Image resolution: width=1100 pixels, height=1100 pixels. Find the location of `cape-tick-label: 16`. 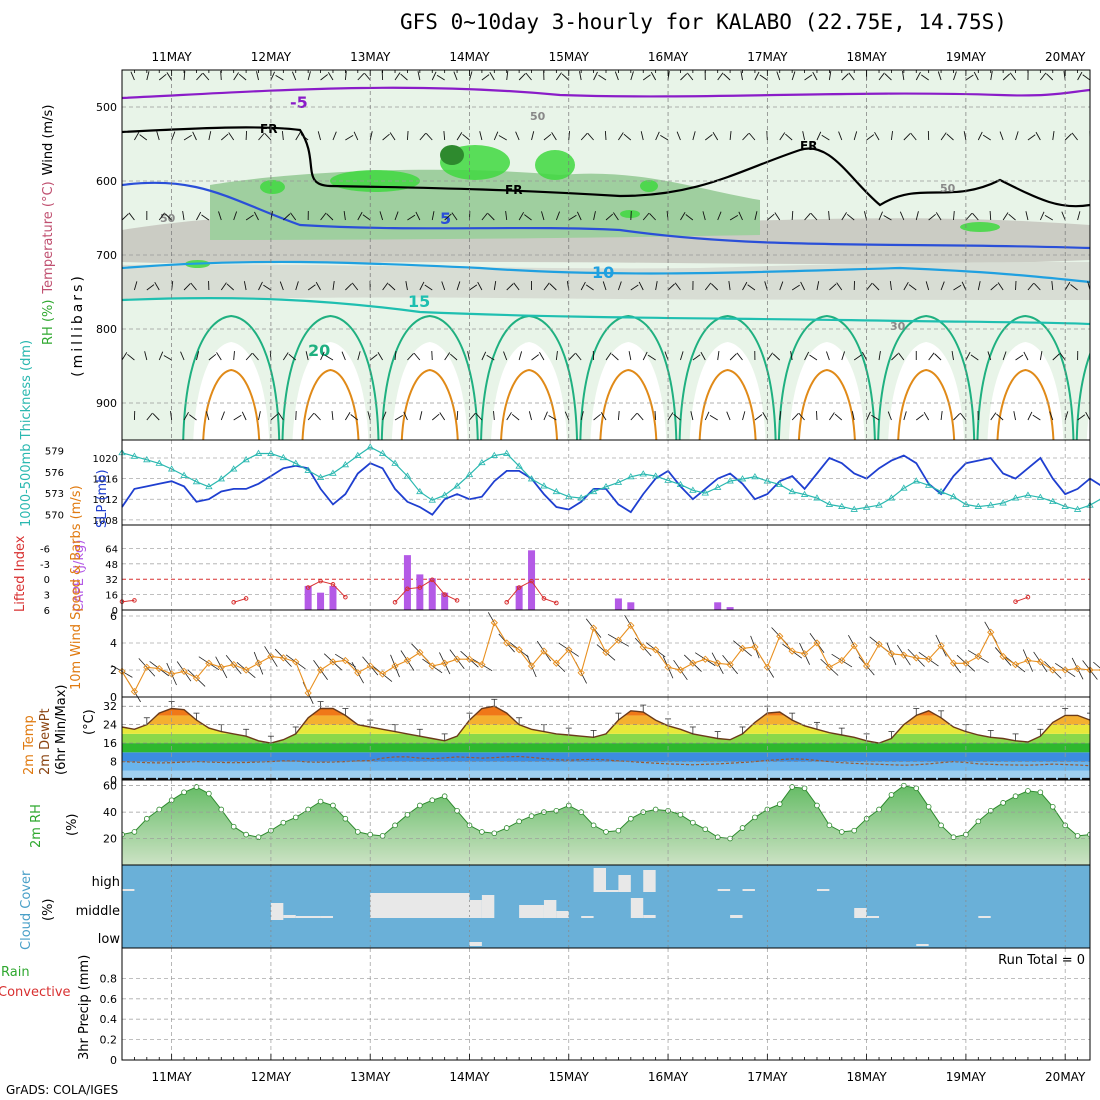

cape-tick-label: 16 is located at coordinates (111, 596).